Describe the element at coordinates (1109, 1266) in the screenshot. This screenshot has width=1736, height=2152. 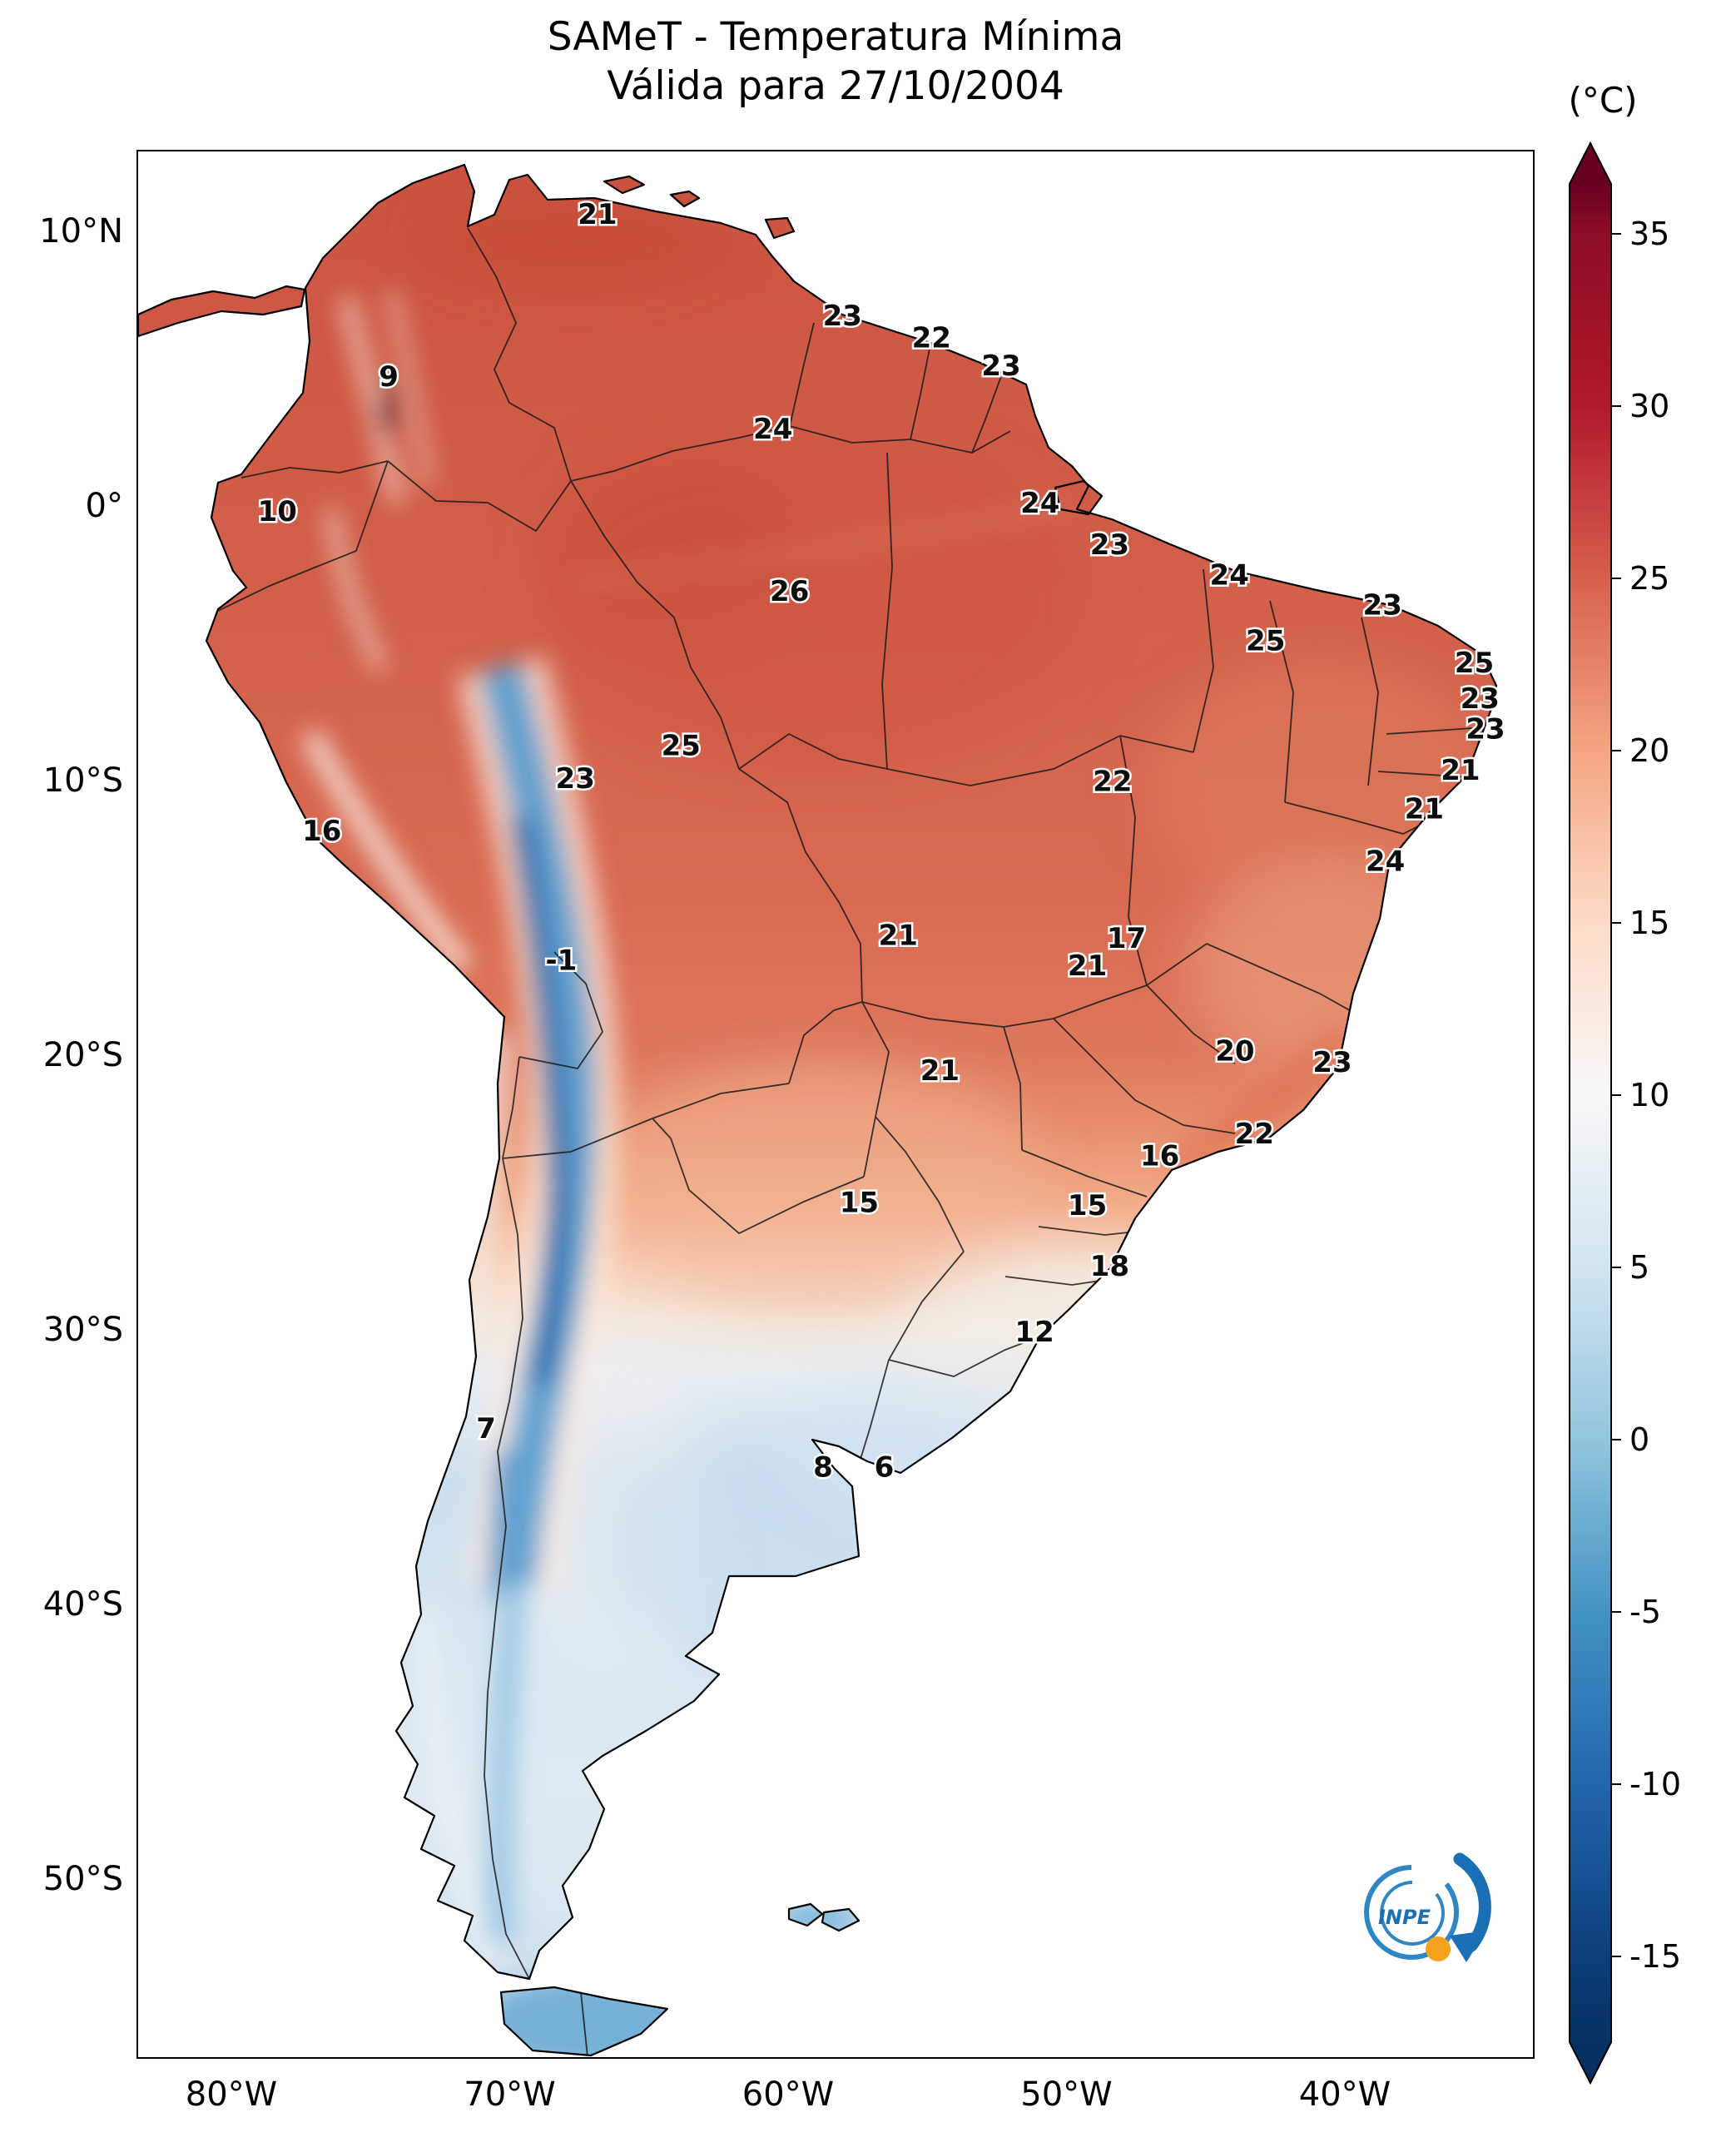
I see `station-temperature-label: 18` at that location.